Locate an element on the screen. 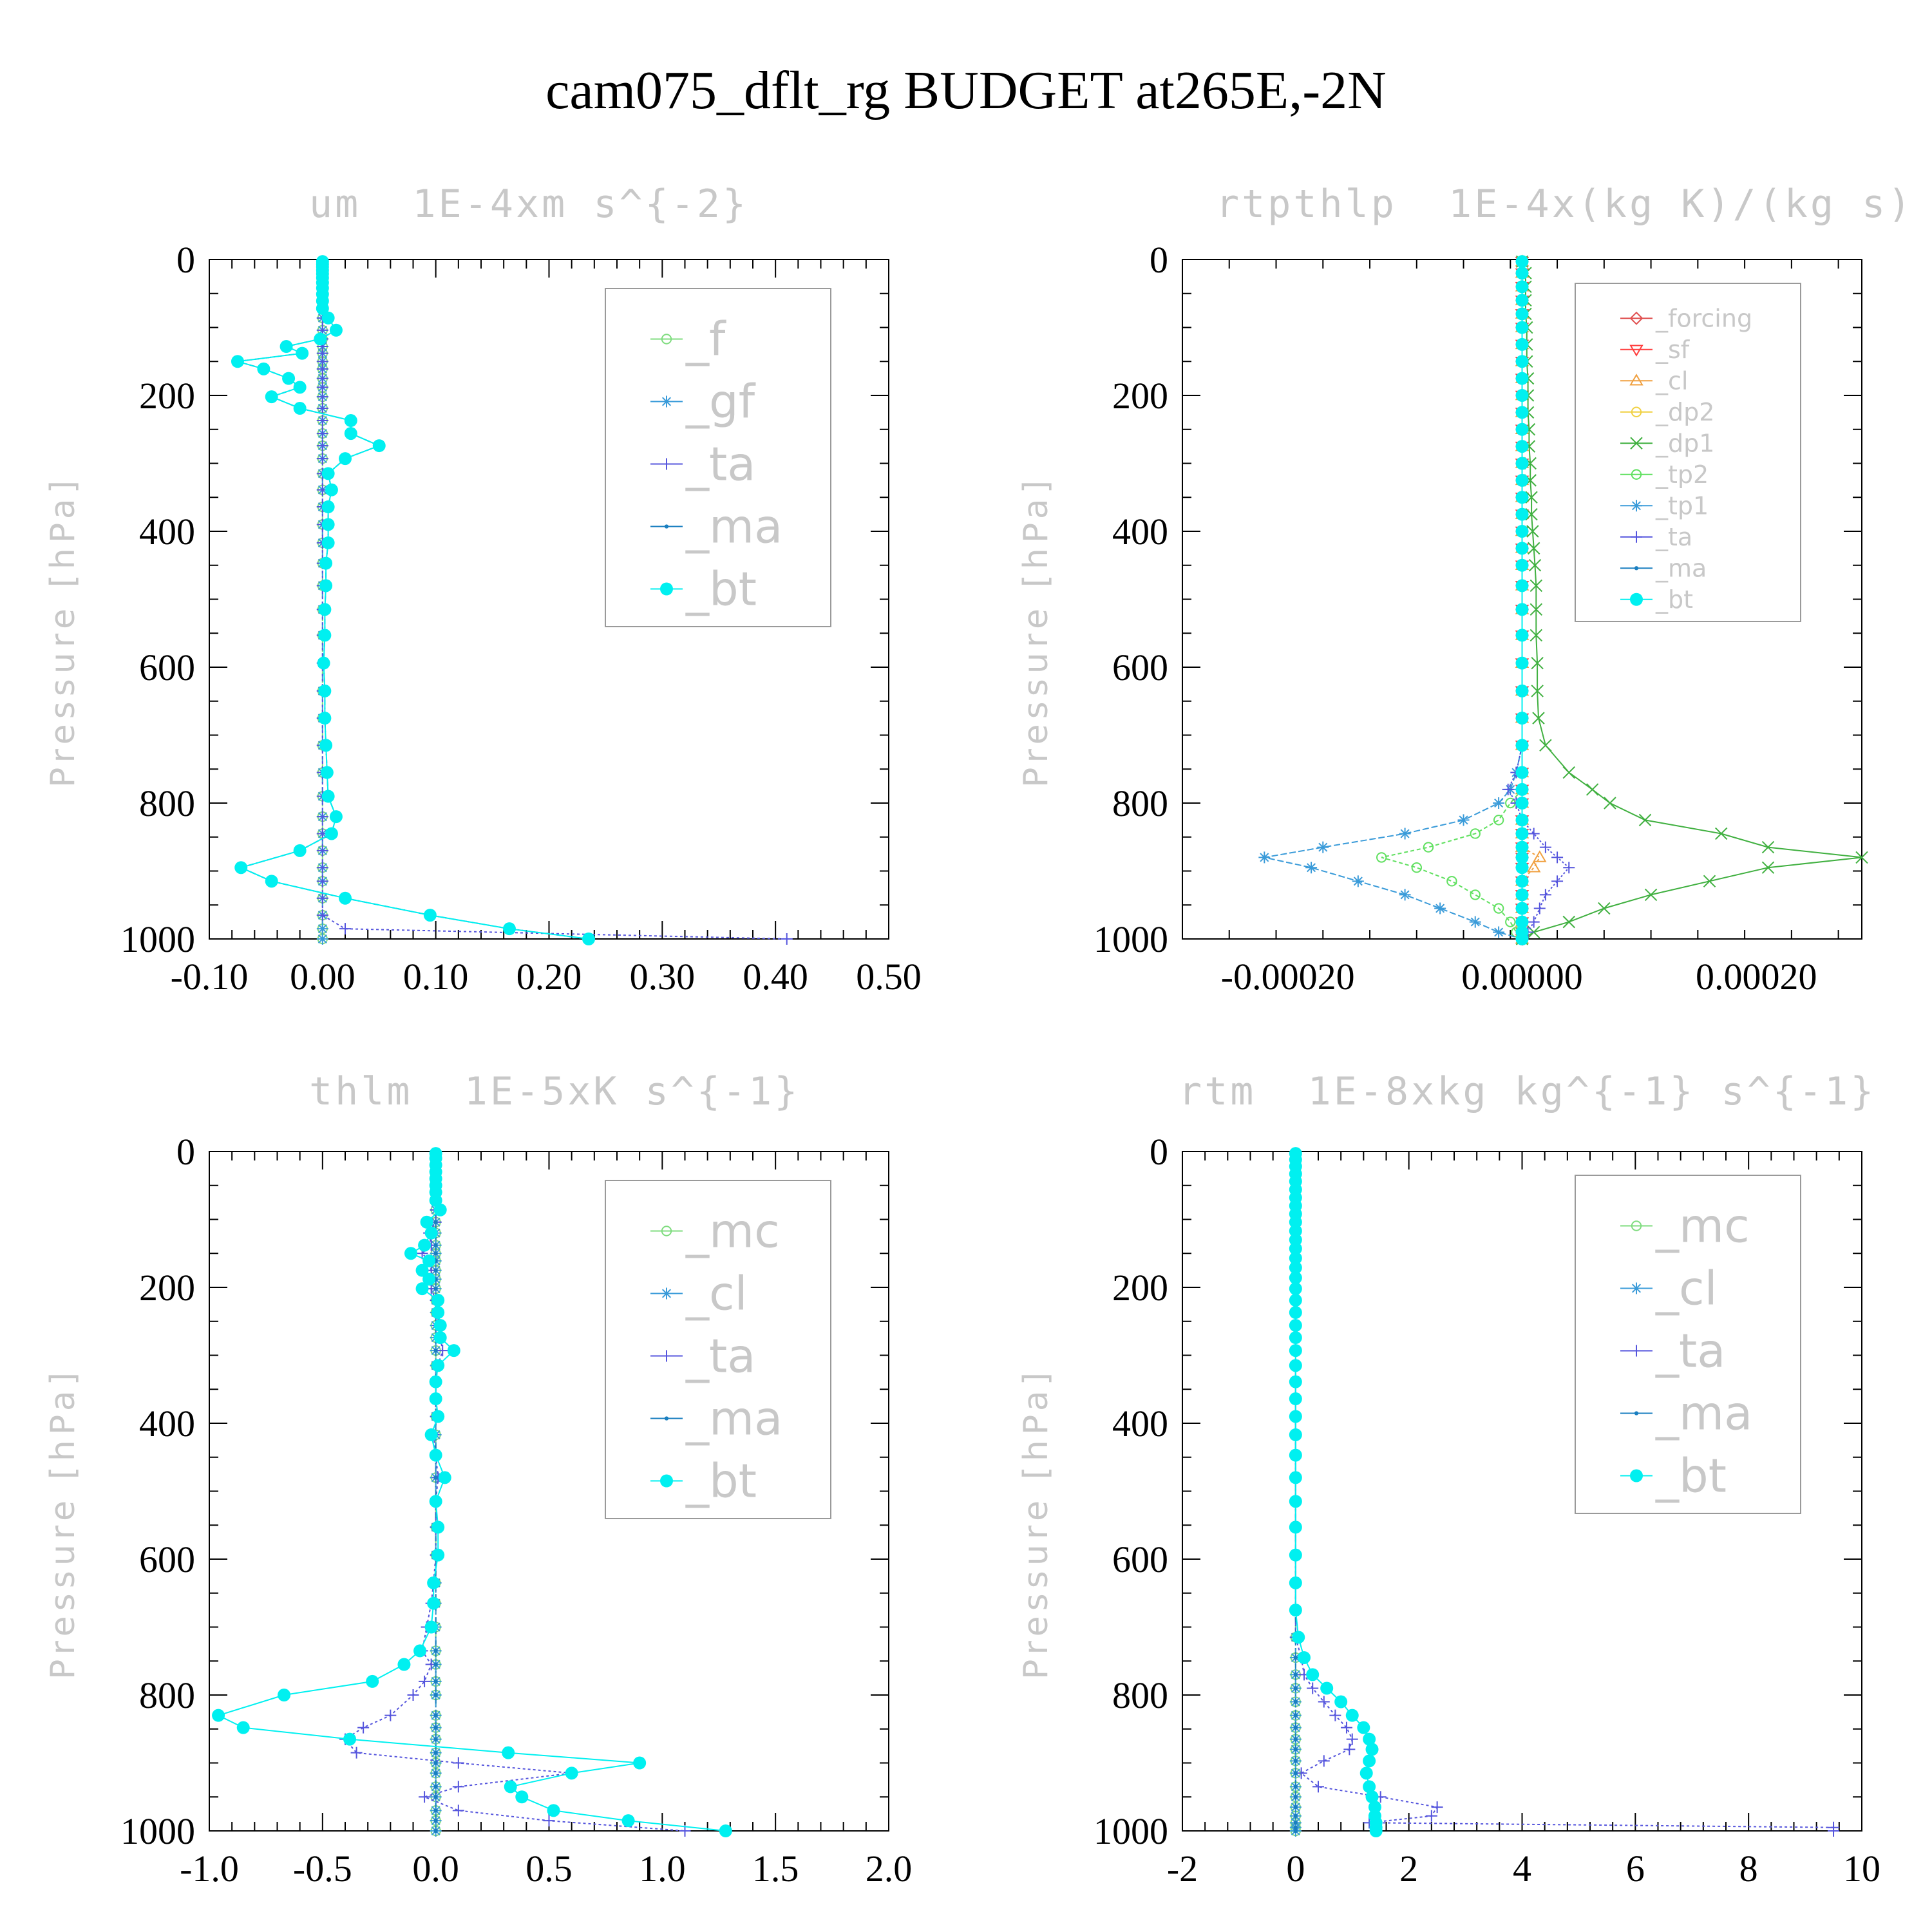 The height and width of the screenshot is (1932, 1932). x-tick-label: 1.5 is located at coordinates (776, 1869).